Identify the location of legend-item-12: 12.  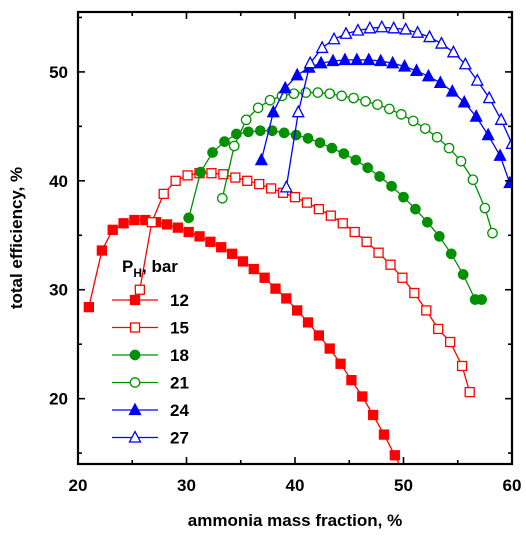
(150, 300).